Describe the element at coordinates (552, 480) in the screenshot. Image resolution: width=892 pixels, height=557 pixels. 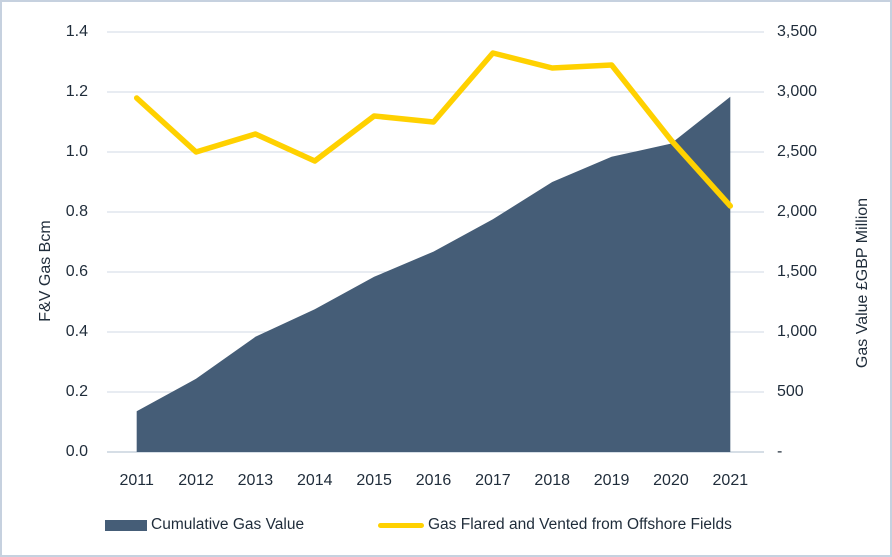
I see `x-axis-year-label: 2018` at that location.